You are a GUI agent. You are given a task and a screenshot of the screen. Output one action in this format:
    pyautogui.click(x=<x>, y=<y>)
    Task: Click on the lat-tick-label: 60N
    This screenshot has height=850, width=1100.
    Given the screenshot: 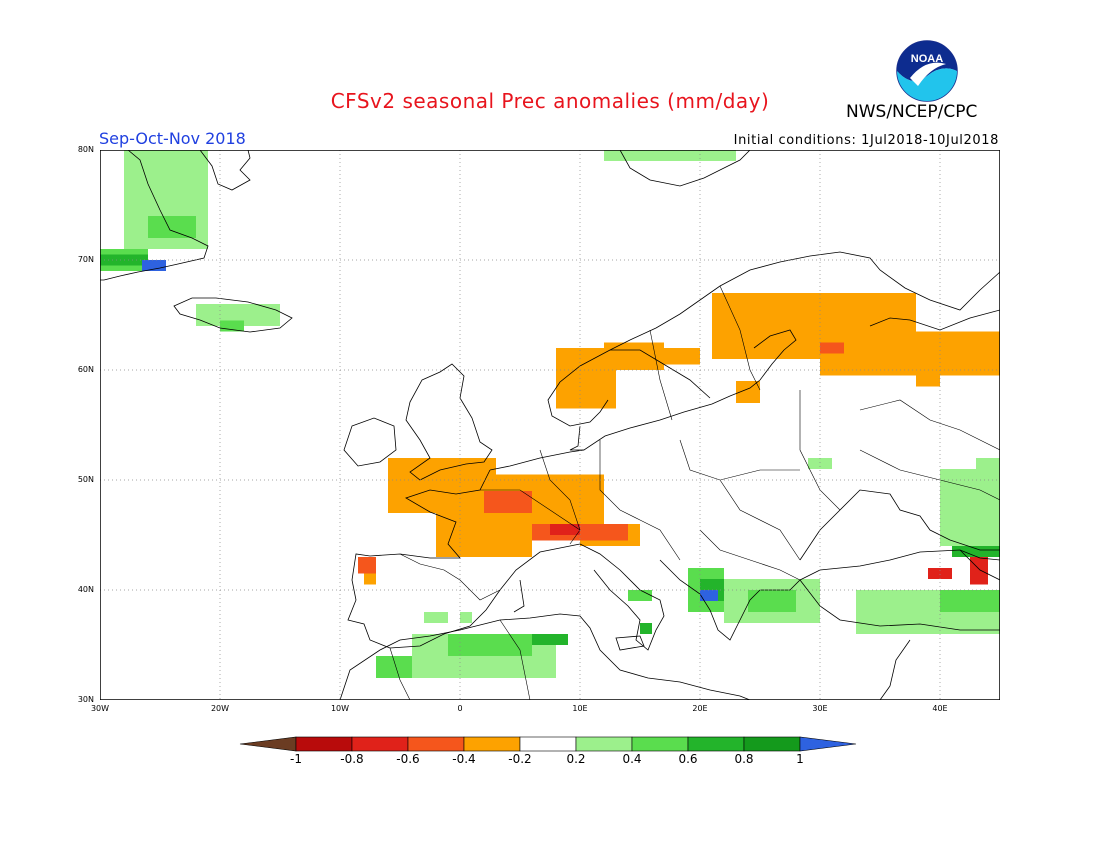 What is the action you would take?
    pyautogui.click(x=85, y=369)
    